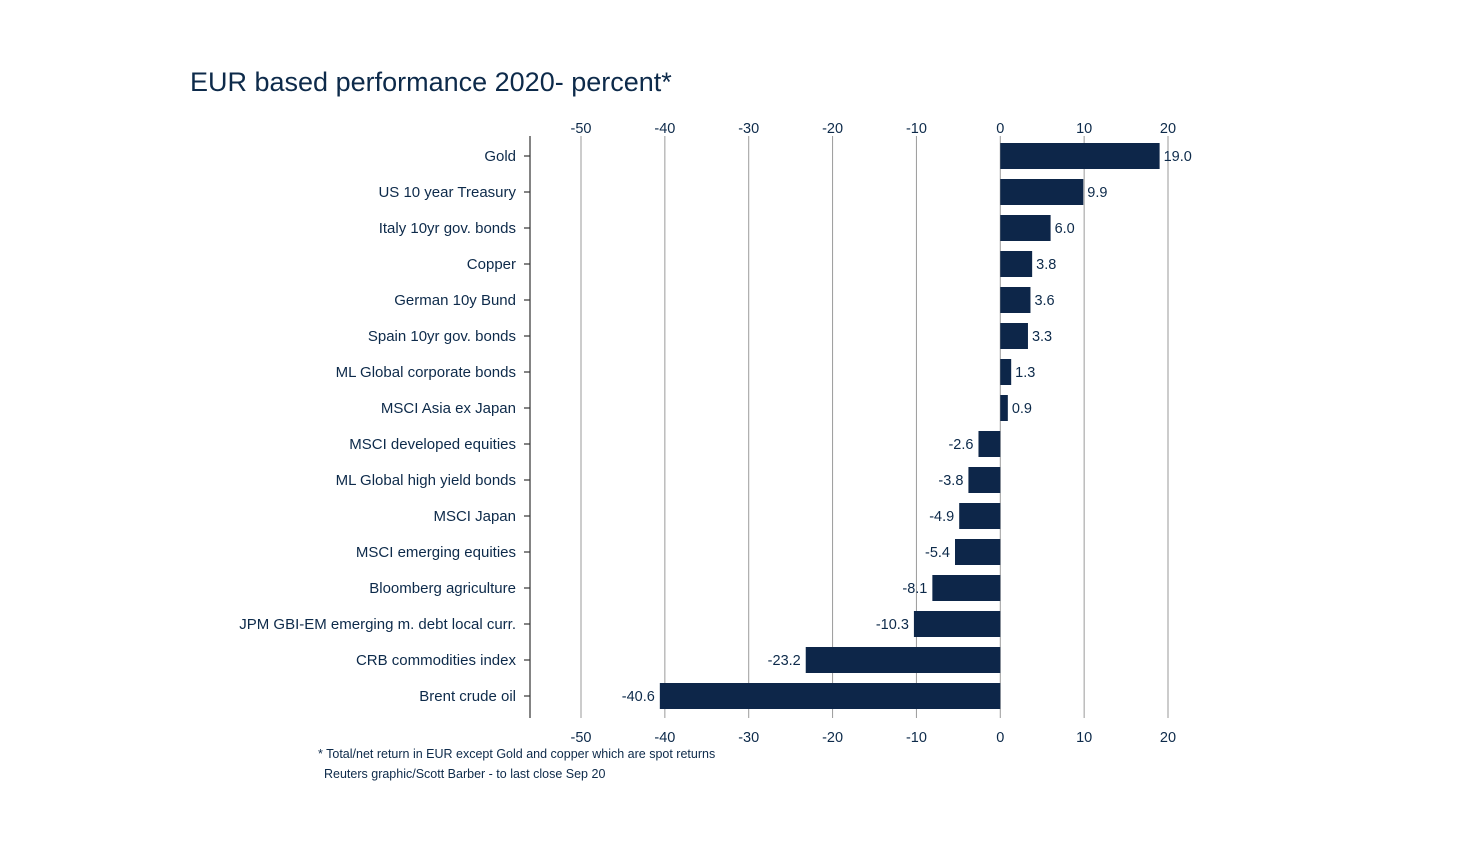 This screenshot has height=848, width=1464. I want to click on data-label: -23.2, so click(784, 661).